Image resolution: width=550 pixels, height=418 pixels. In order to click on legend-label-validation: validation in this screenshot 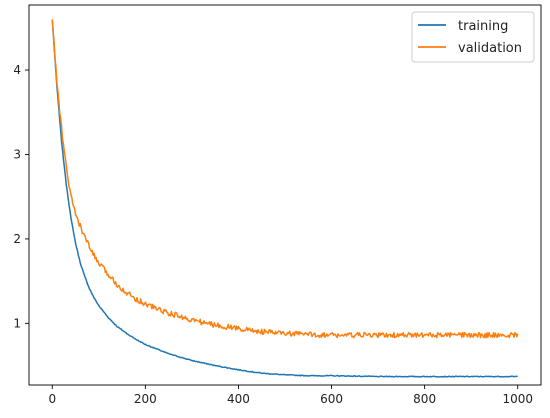, I will do `click(490, 48)`.